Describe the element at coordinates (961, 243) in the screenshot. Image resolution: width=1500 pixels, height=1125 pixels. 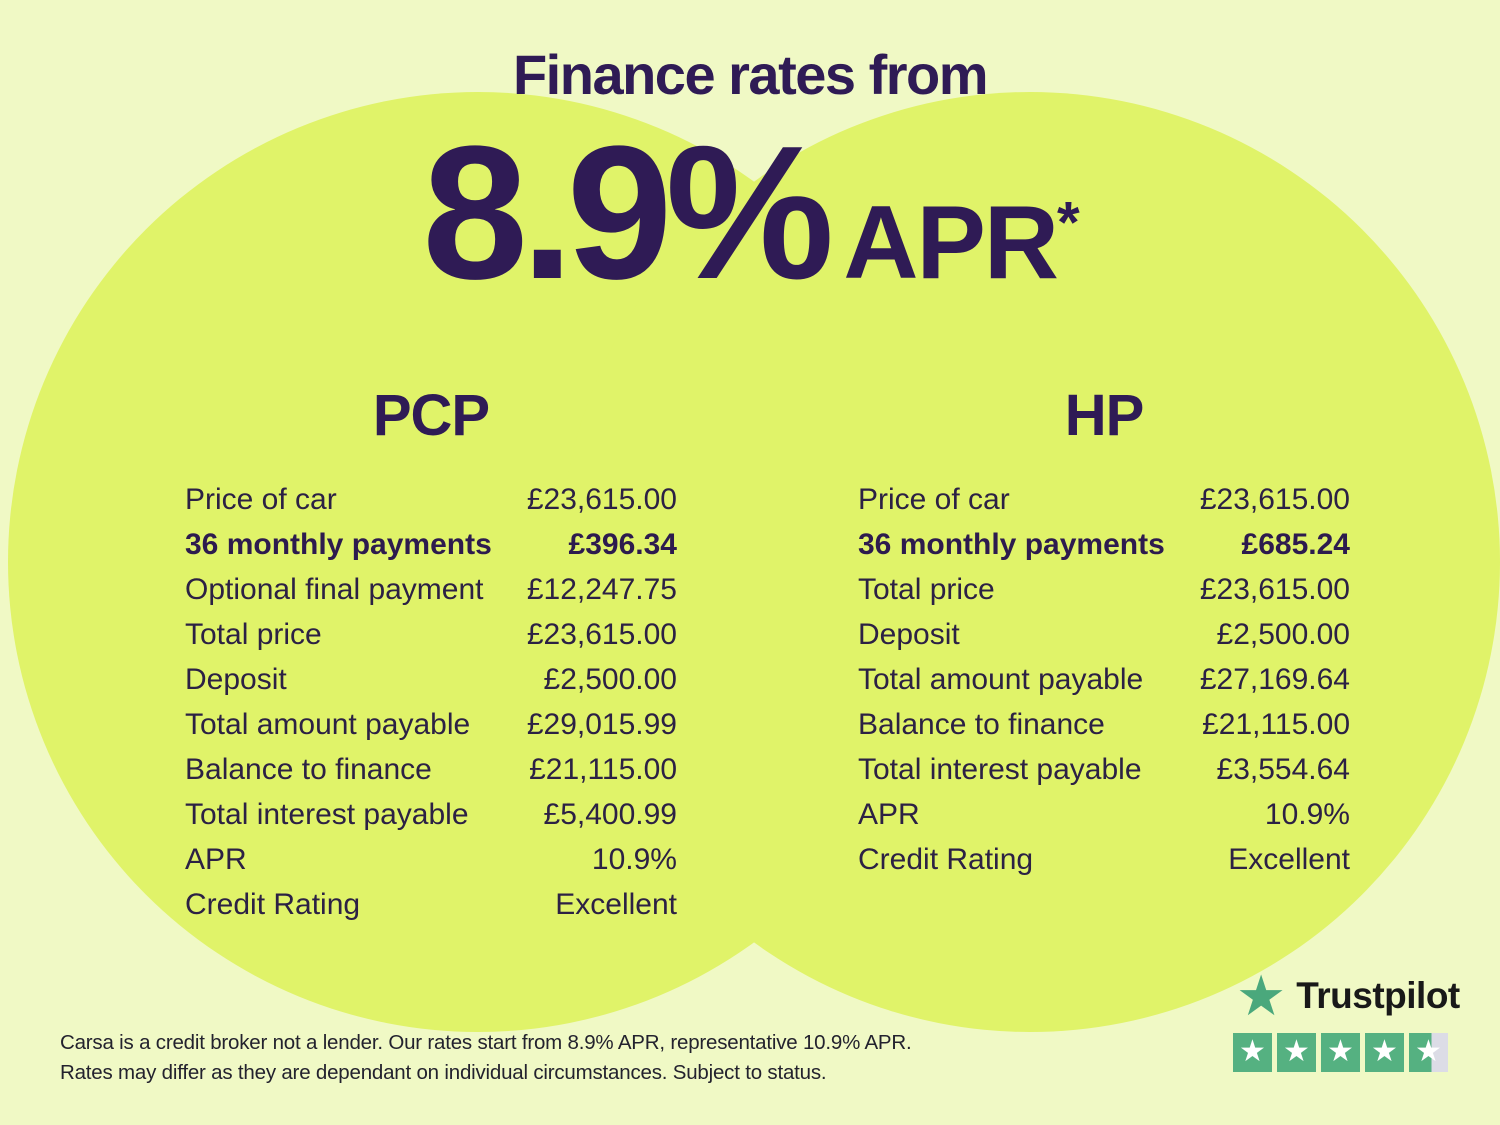
I see `rate-unit: APR*` at that location.